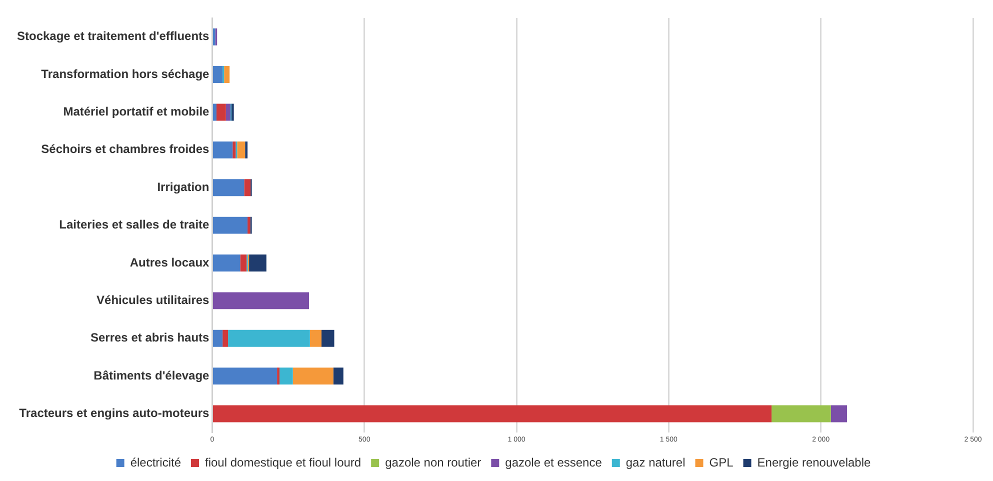 This screenshot has width=993, height=481. I want to click on y-tick-label: Véhicules utilitaires, so click(153, 299).